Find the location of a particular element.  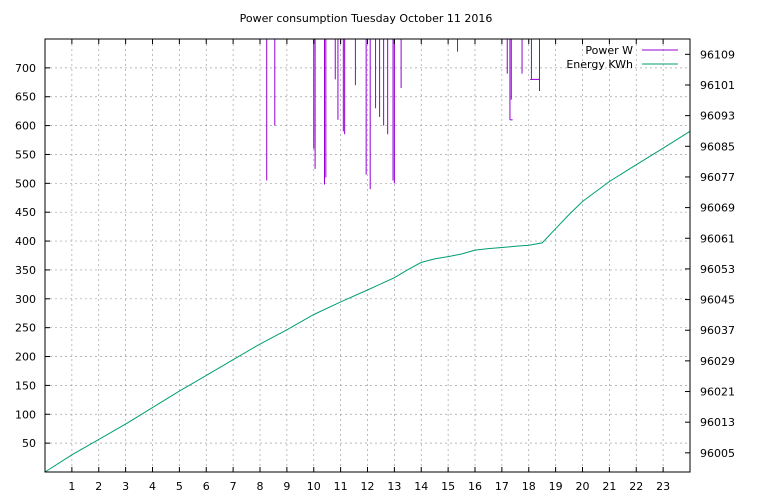

y2-tick-label: 96021 is located at coordinates (717, 392).